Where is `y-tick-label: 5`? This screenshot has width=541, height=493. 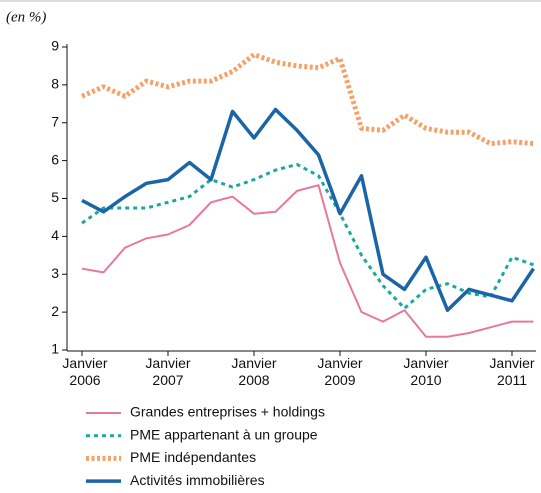
y-tick-label: 5 is located at coordinates (55, 197).